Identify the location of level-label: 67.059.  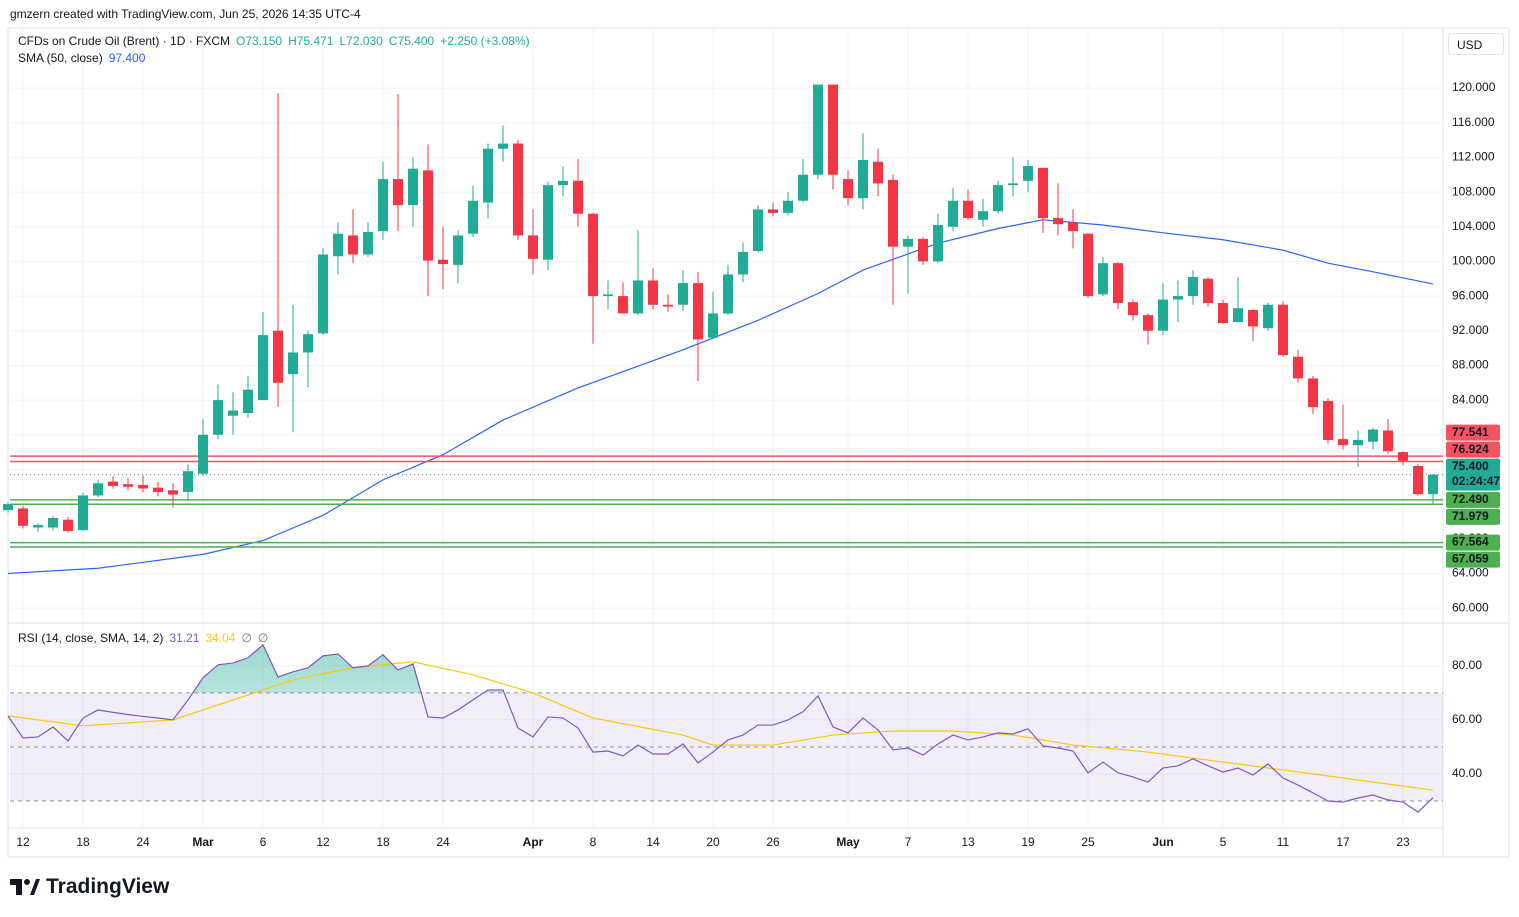
(1470, 559).